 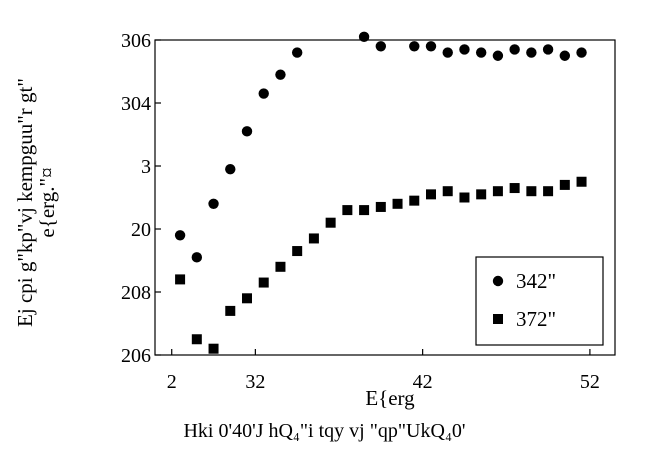 I want to click on y-tick-label: 304, so click(x=136, y=104).